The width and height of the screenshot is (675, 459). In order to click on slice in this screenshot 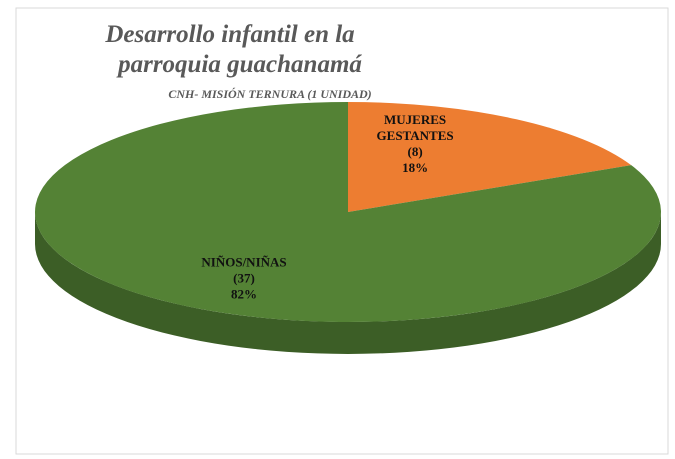, I will do `click(490, 157)`.